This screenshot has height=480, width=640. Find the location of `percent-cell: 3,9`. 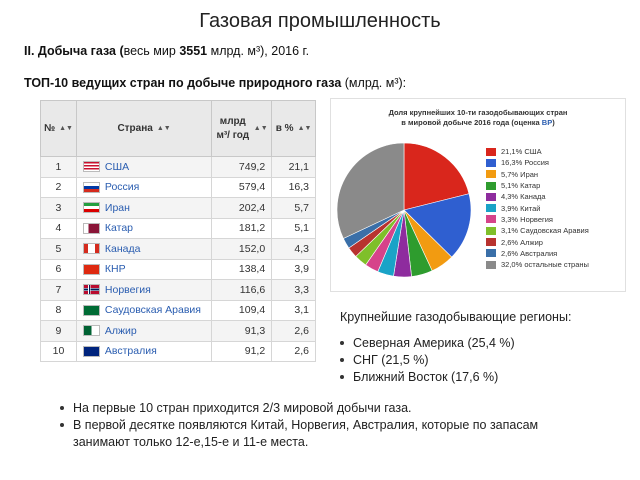

percent-cell: 3,9 is located at coordinates (293, 269).